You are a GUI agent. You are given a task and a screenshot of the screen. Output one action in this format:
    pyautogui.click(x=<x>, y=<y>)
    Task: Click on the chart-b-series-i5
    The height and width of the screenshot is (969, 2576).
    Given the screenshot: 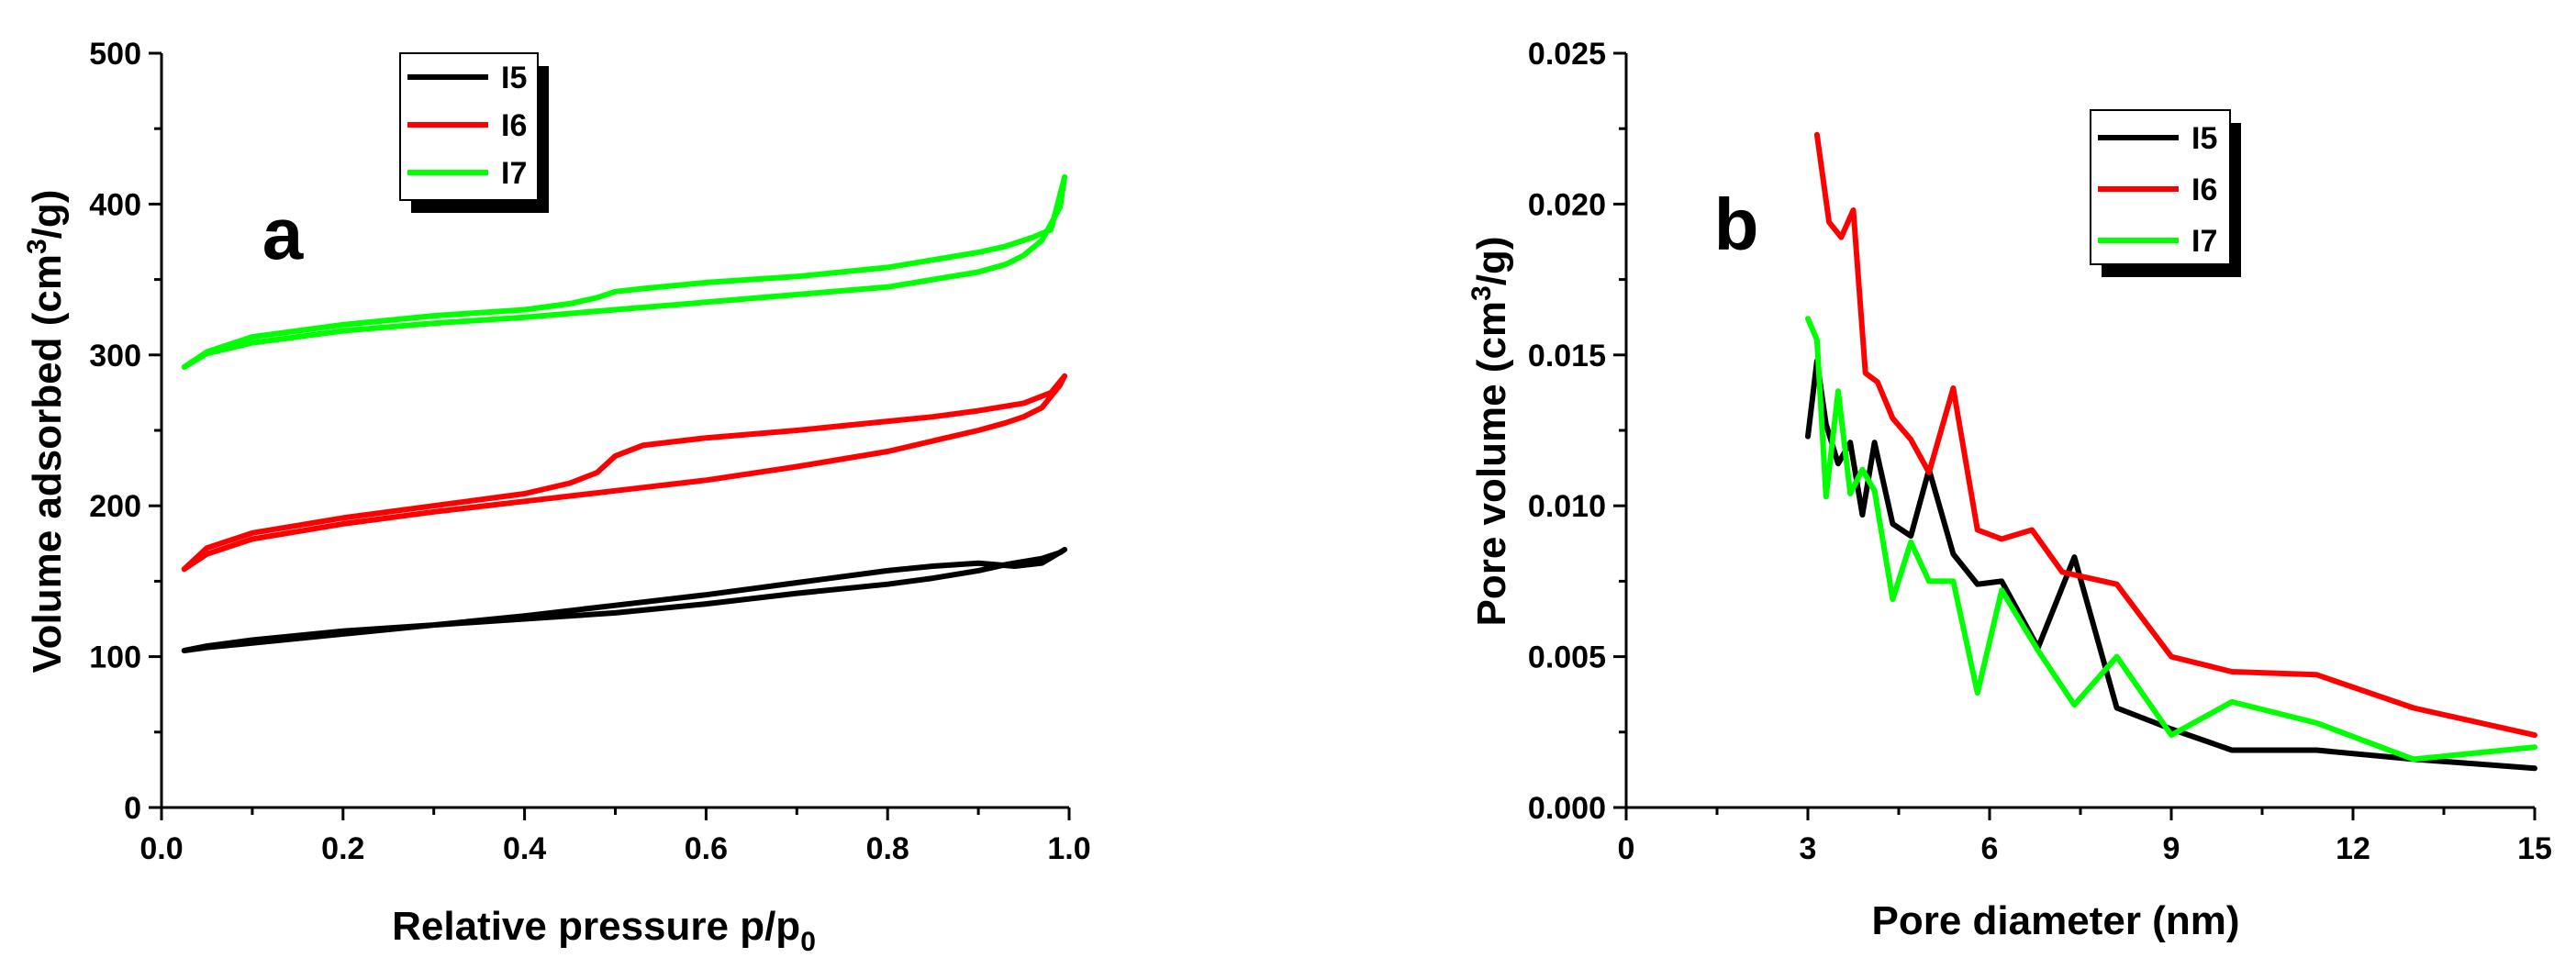 What is the action you would take?
    pyautogui.click(x=2171, y=565)
    